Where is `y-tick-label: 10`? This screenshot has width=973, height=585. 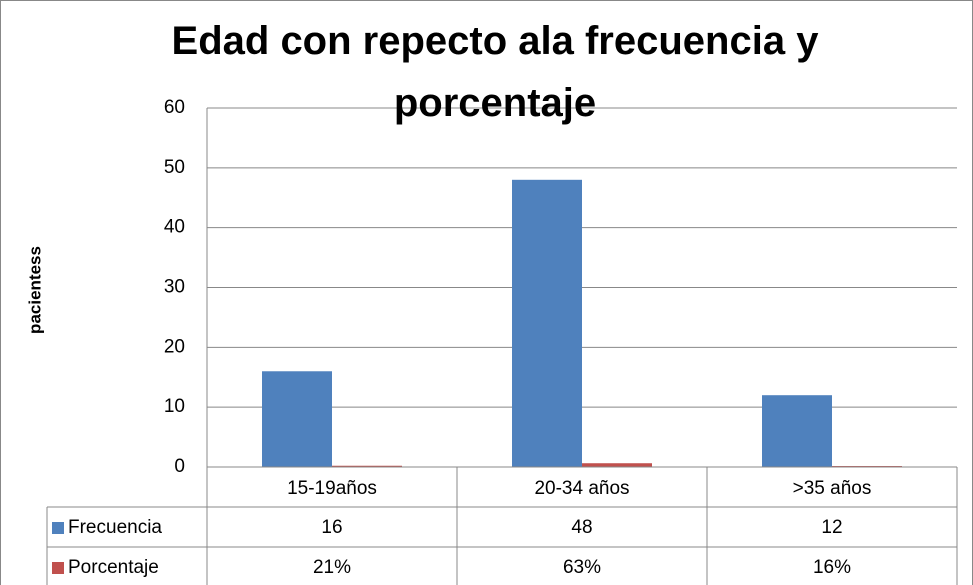 y-tick-label: 10 is located at coordinates (174, 406).